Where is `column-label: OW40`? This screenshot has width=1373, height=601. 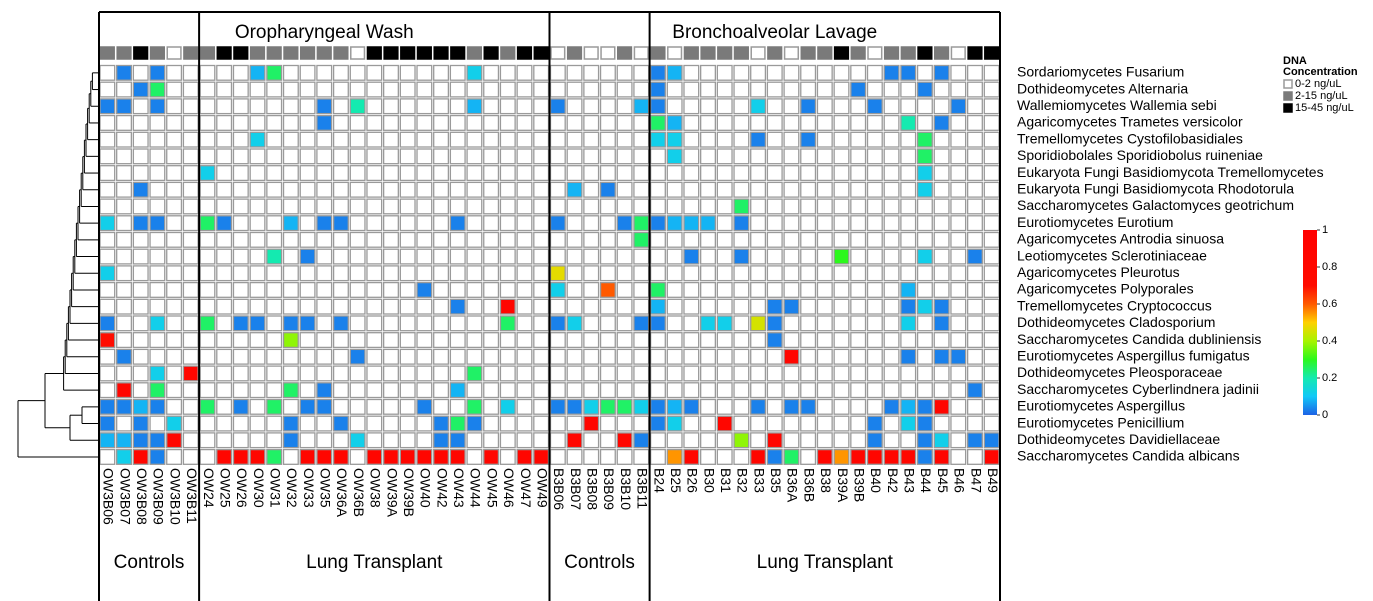 column-label: OW40 is located at coordinates (426, 488).